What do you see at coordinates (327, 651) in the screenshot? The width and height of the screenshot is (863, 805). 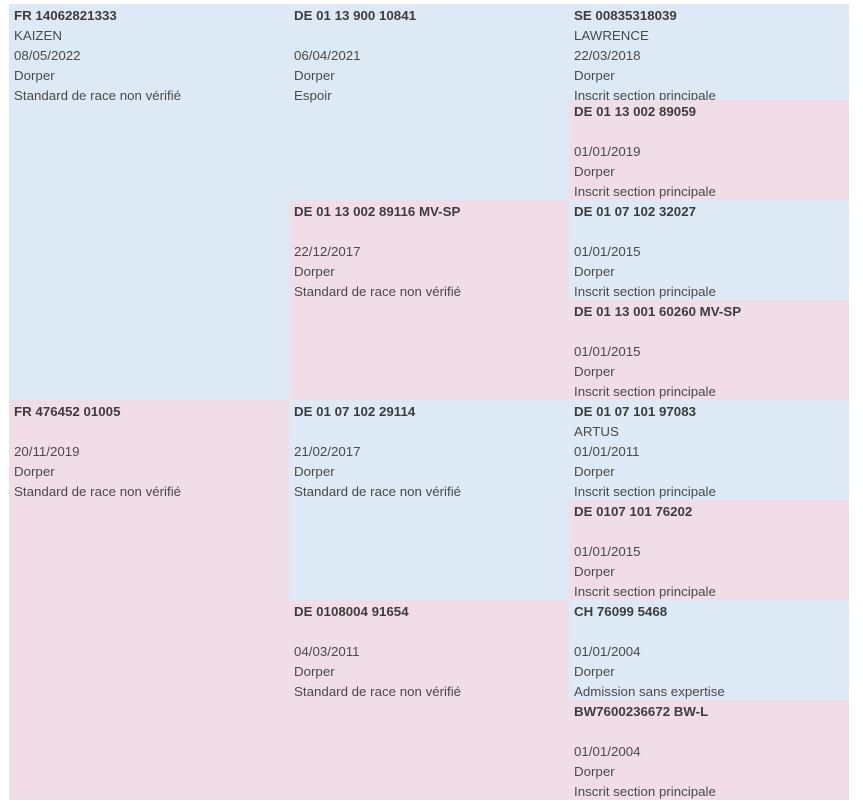 I see `birth-date: 04/03/2011` at bounding box center [327, 651].